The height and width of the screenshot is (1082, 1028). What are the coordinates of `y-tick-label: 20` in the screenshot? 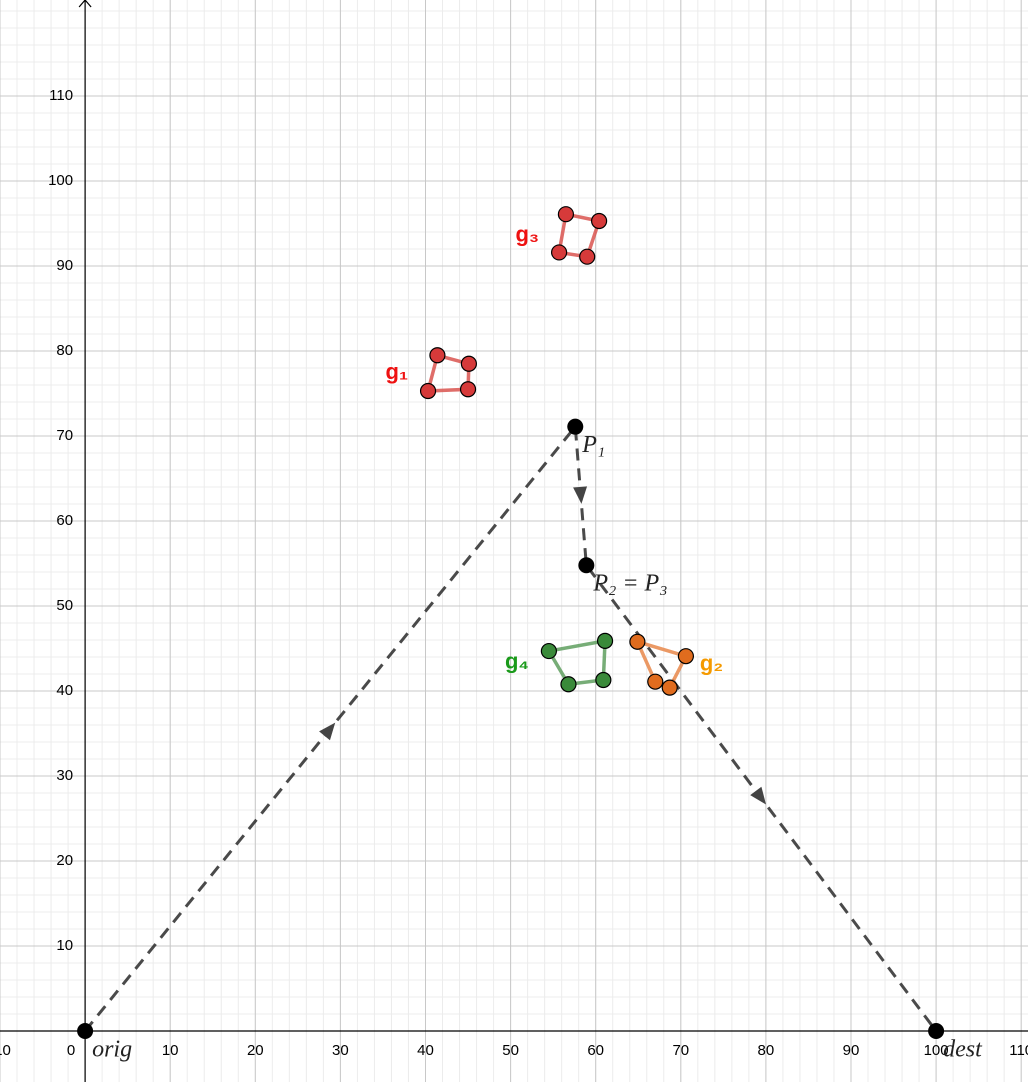 It's located at (64, 860).